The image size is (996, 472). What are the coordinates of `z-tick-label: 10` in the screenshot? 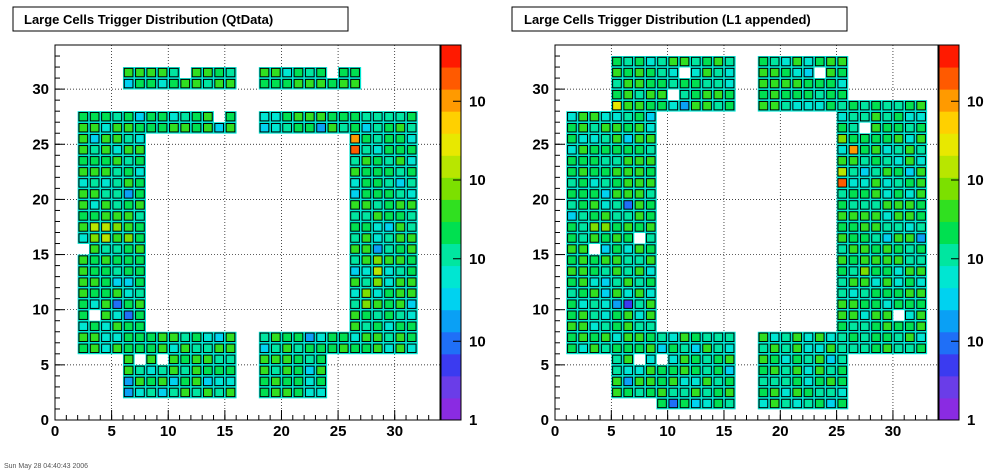 It's located at (477, 180).